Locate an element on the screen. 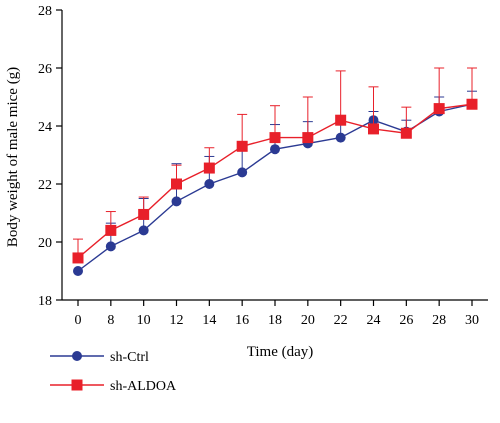  y-tick-label: 26 is located at coordinates (45, 69).